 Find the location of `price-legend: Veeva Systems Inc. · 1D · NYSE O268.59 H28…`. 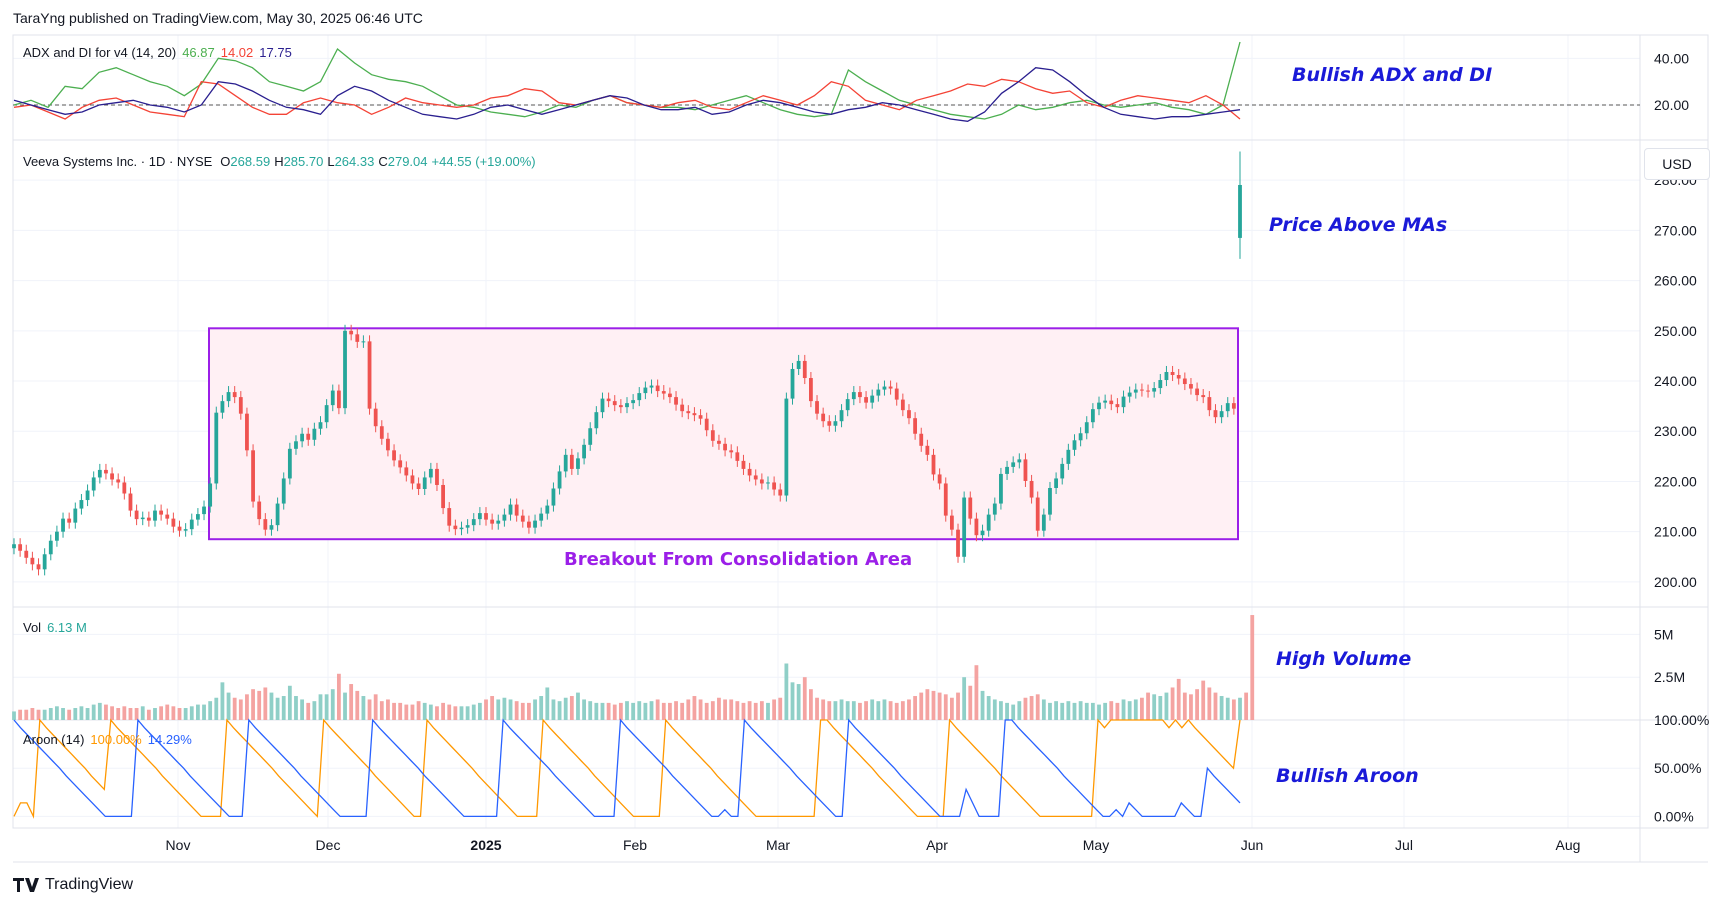

price-legend: Veeva Systems Inc. · 1D · NYSE O268.59 H28… is located at coordinates (282, 161).